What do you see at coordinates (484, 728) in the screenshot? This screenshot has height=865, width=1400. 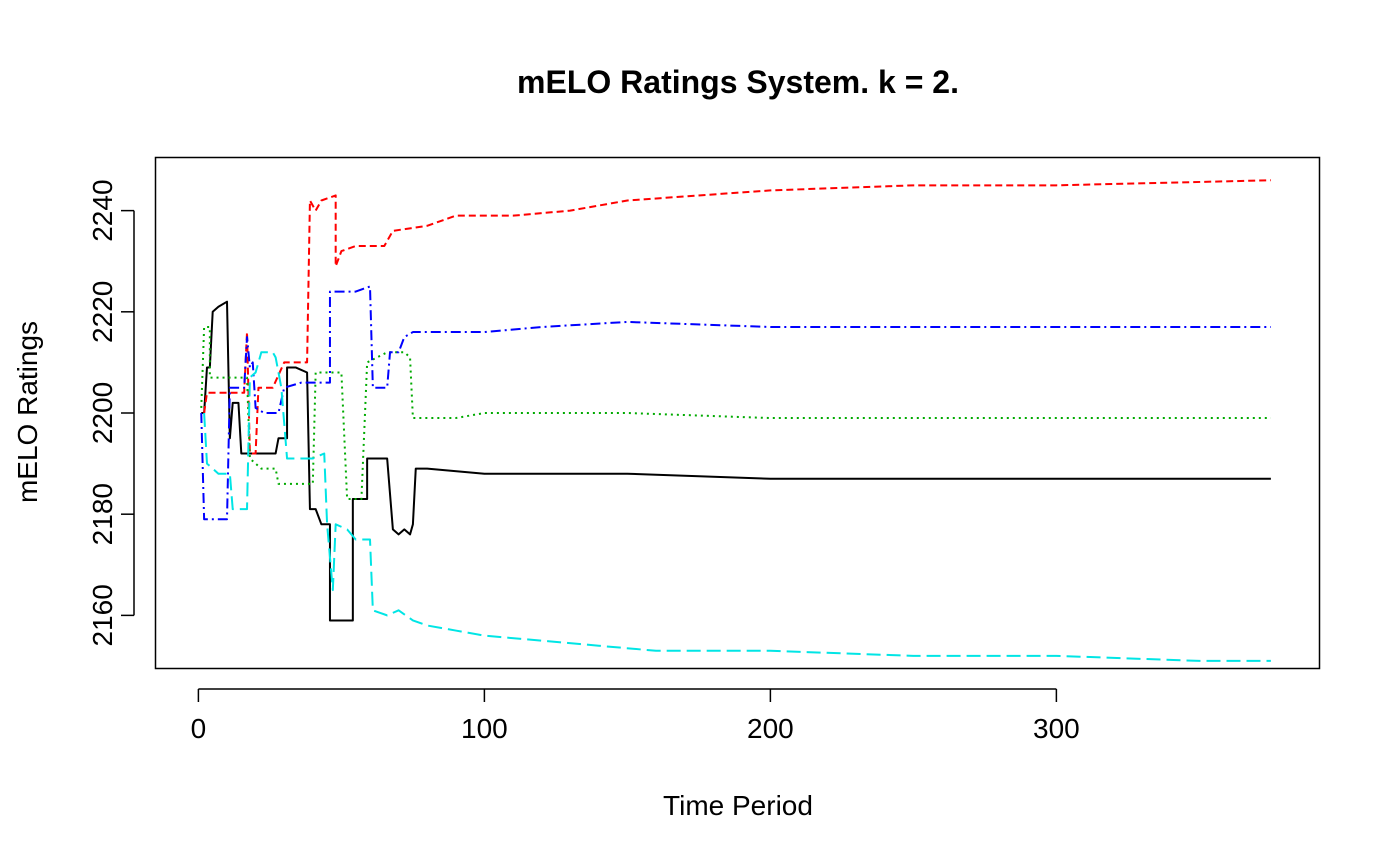 I see `x-tick-label: 100` at bounding box center [484, 728].